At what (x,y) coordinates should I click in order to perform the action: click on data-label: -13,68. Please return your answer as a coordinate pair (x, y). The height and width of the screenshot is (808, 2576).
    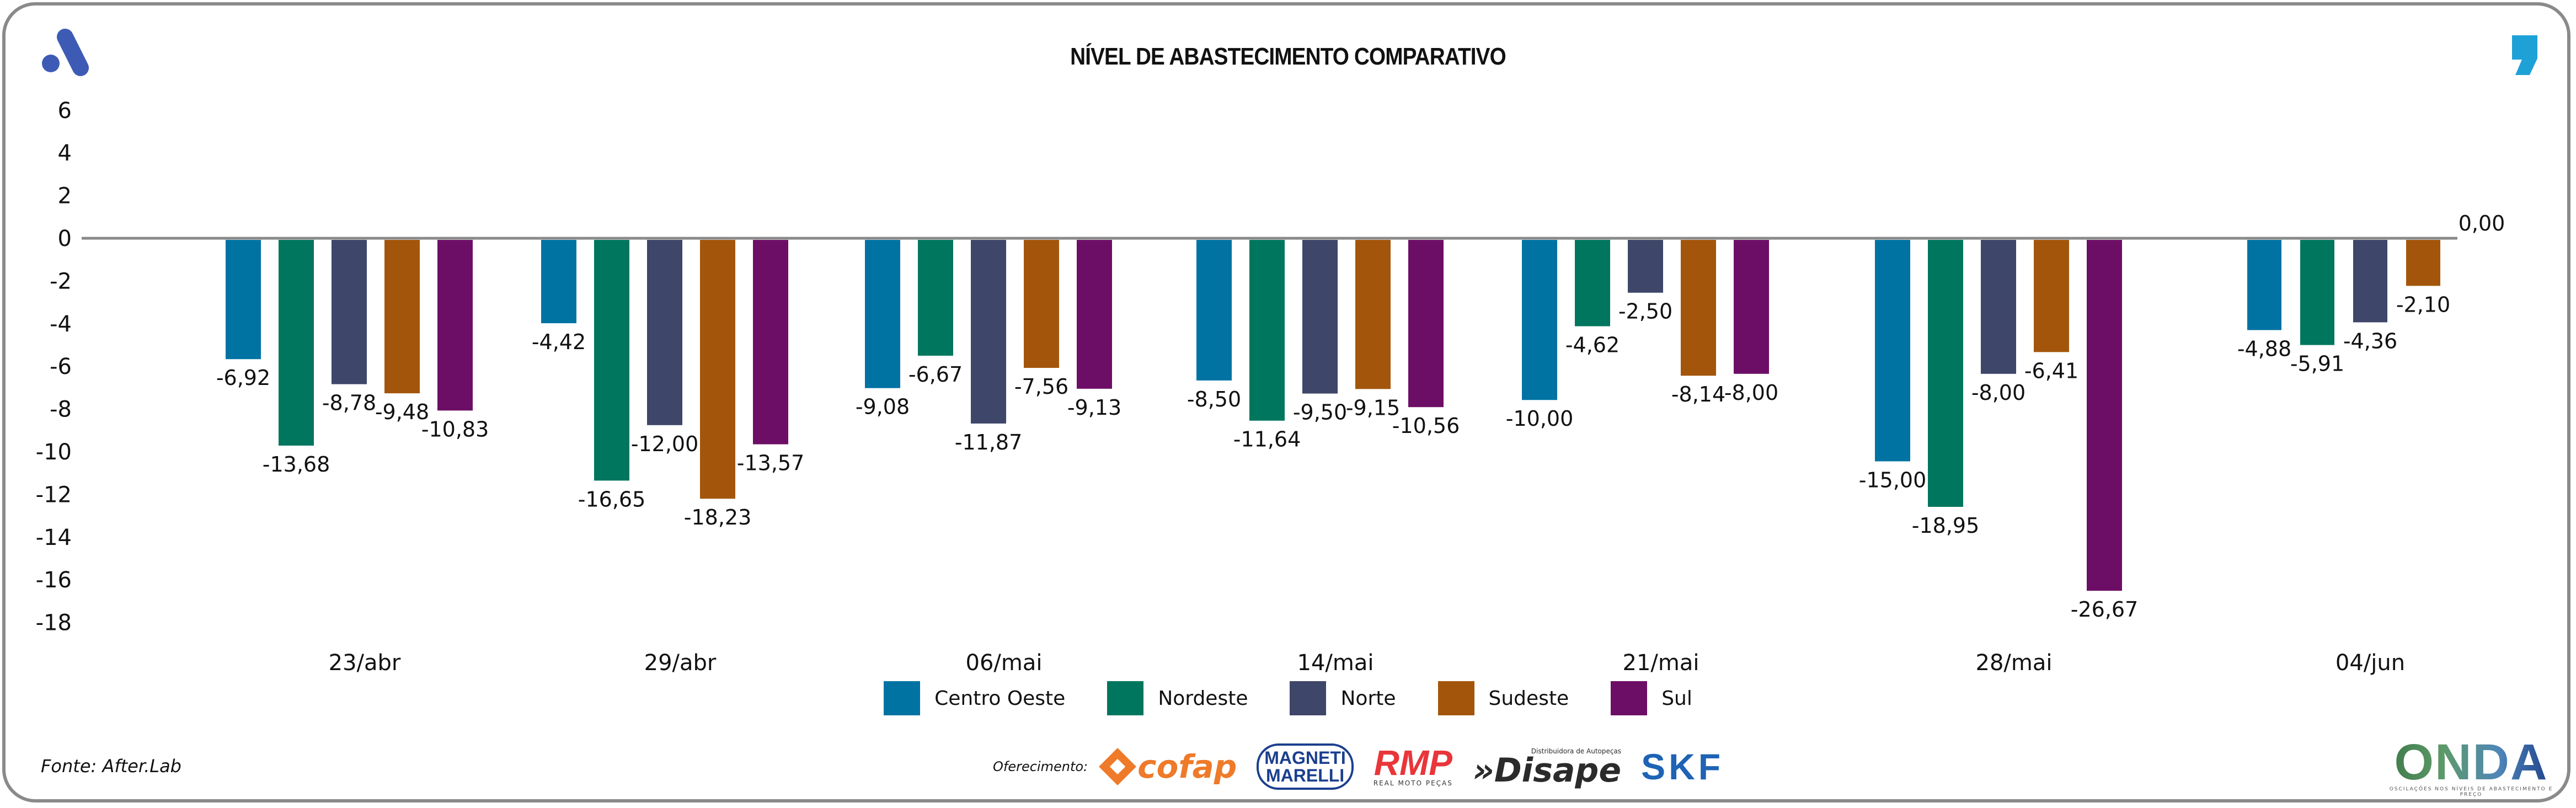
    Looking at the image, I should click on (296, 464).